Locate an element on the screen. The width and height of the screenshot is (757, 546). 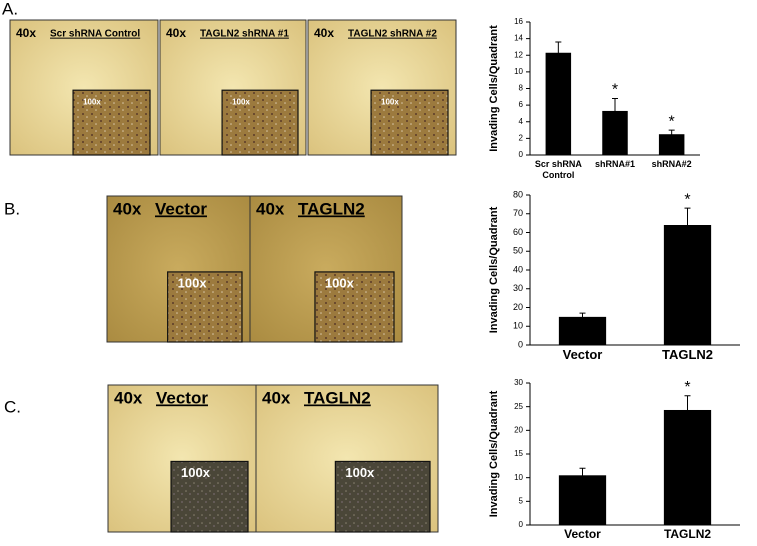
panel-label: B. is located at coordinates (12, 208).